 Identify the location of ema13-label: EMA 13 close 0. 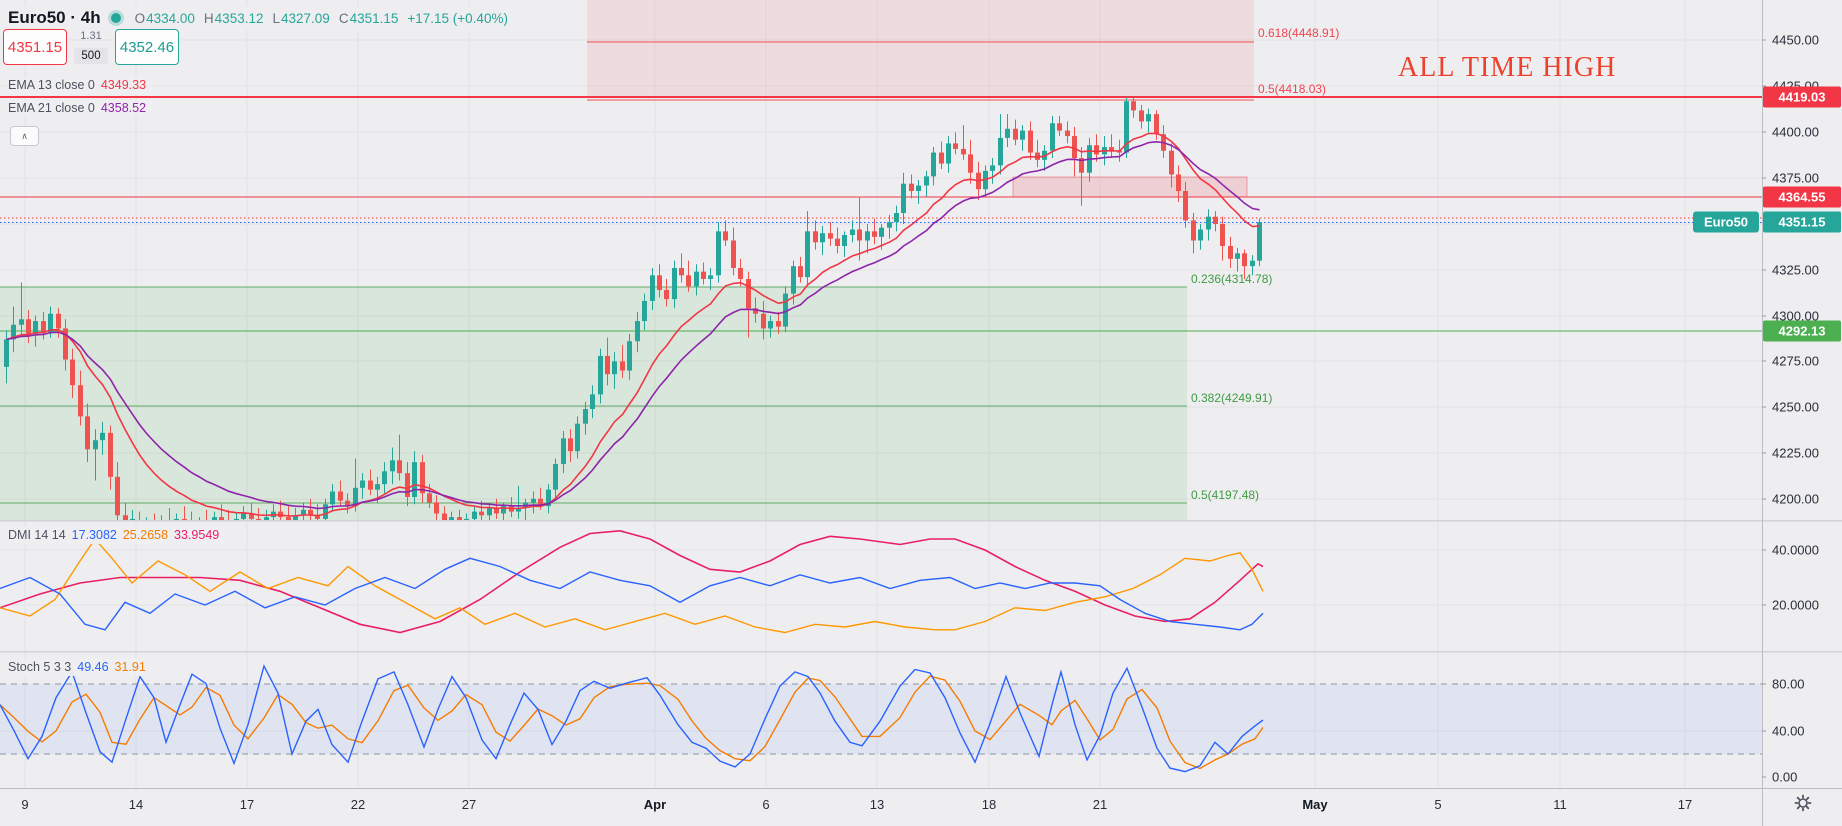
(51, 85).